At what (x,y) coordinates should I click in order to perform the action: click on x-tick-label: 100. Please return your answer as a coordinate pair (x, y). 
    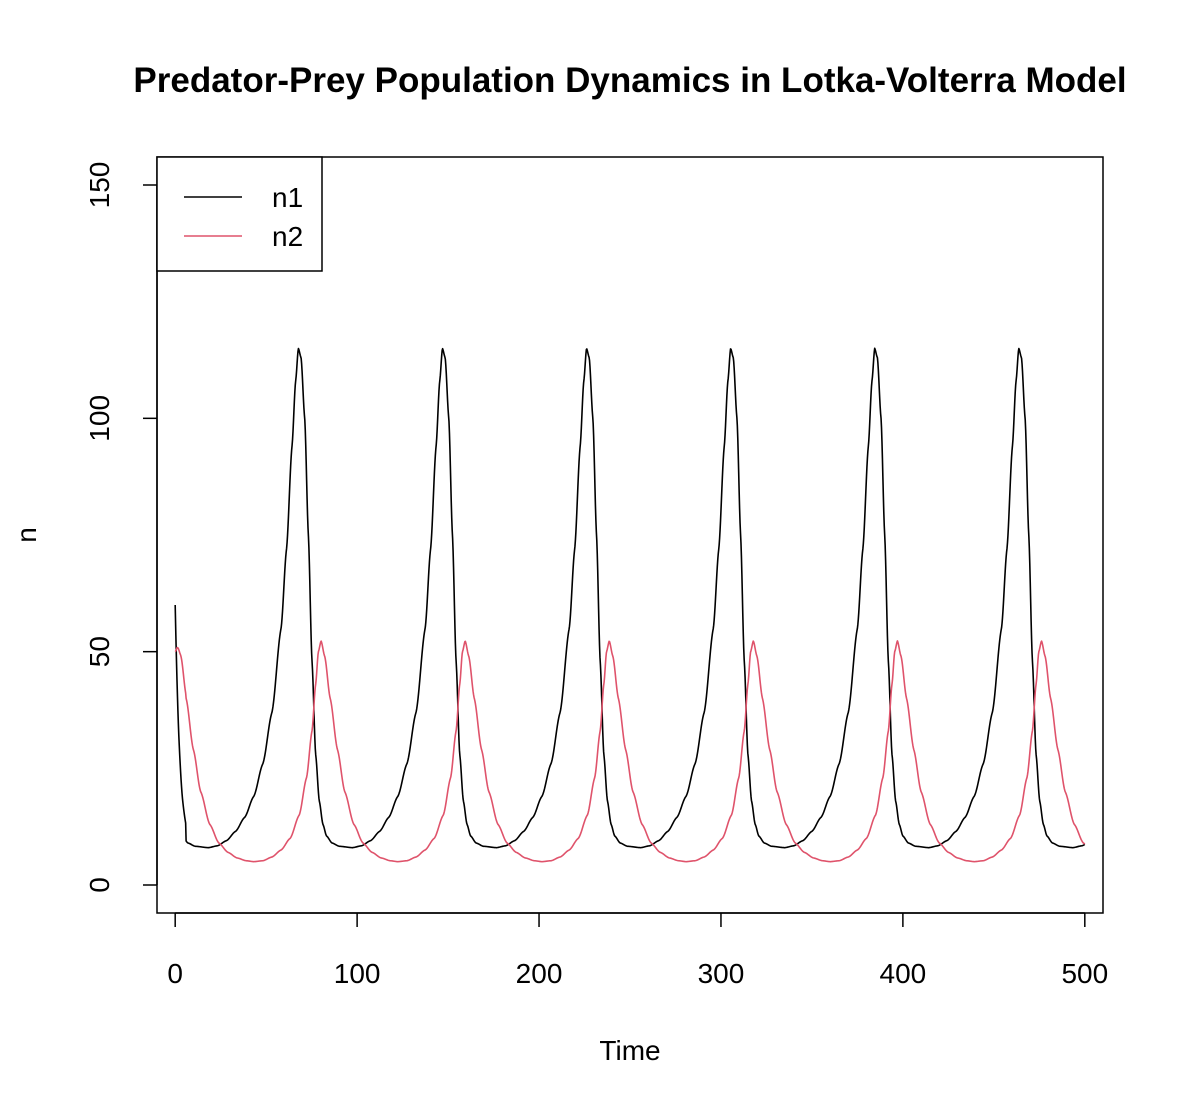
    Looking at the image, I should click on (357, 973).